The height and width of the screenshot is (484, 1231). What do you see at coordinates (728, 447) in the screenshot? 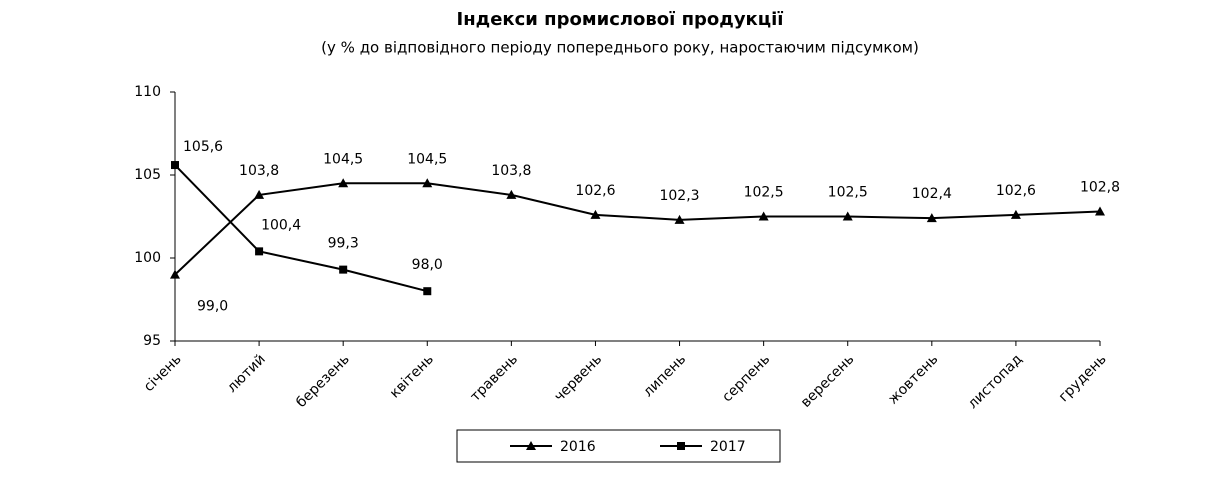
I see `legend-label: 2017` at bounding box center [728, 447].